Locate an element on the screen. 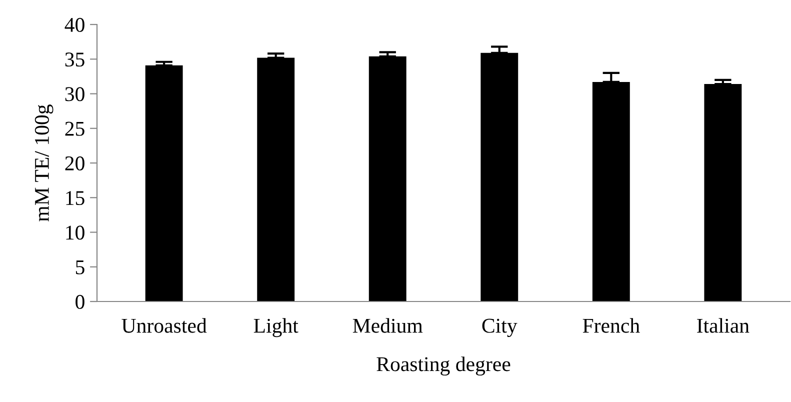 Image resolution: width=791 pixels, height=402 pixels. x-tick-label: City is located at coordinates (500, 328).